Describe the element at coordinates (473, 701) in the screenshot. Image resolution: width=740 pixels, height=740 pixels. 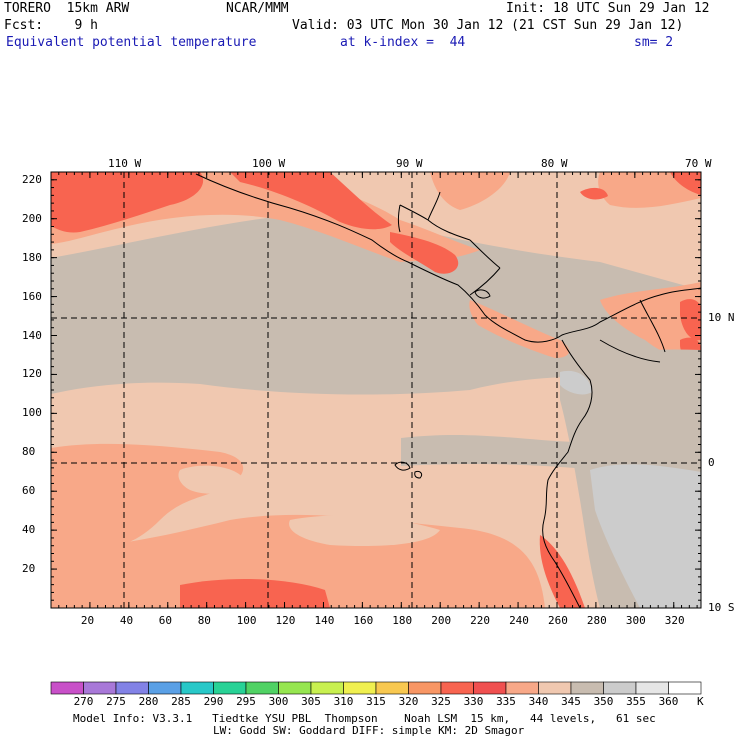
I see `colorbar-label: 330` at that location.